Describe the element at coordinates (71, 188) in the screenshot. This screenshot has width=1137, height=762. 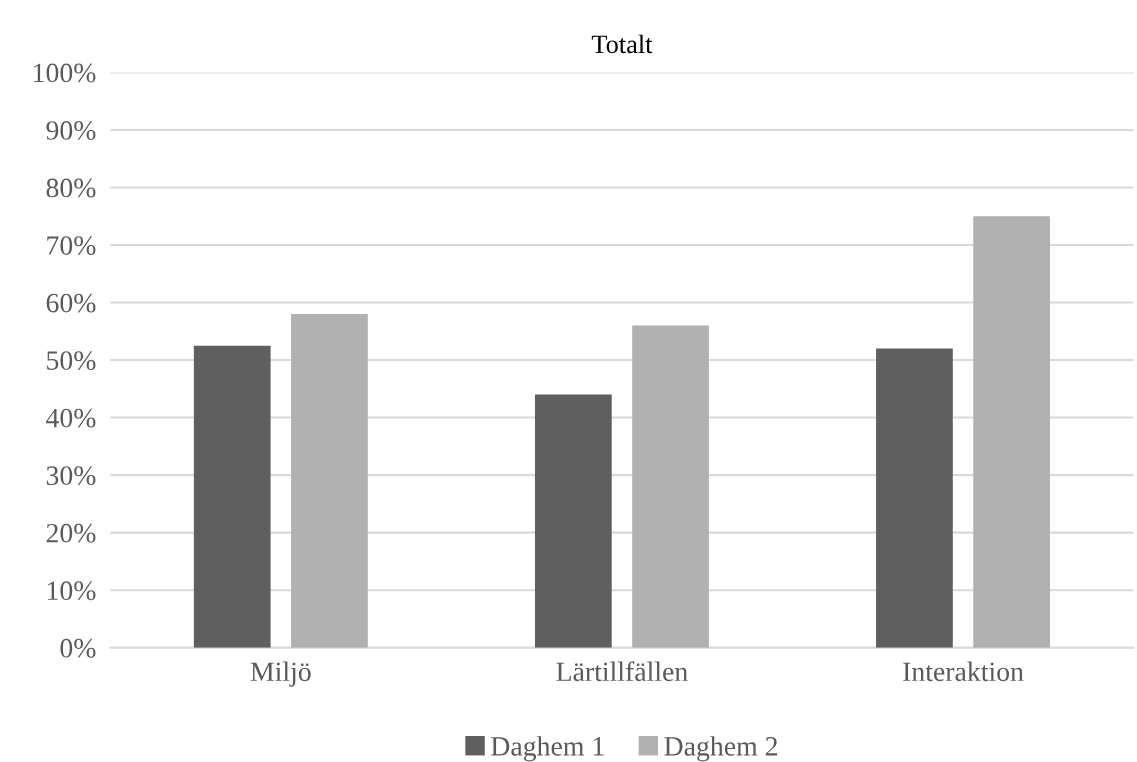
I see `y-tick-label: 80%` at that location.